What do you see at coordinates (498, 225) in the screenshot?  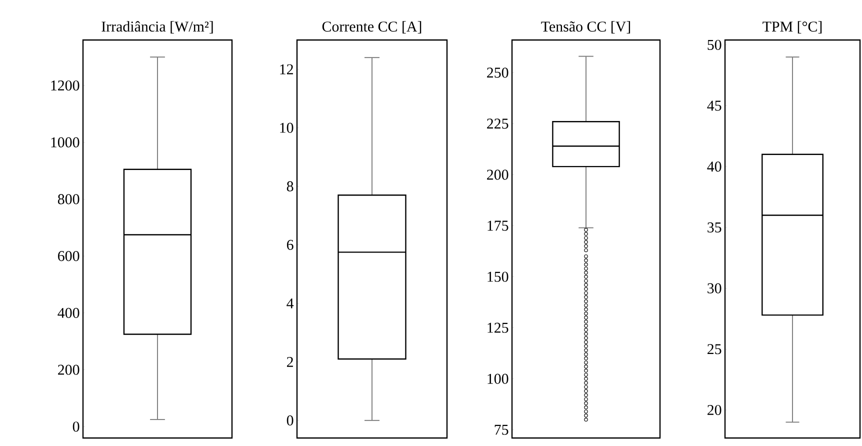 I see `y-tick-label: 175` at bounding box center [498, 225].